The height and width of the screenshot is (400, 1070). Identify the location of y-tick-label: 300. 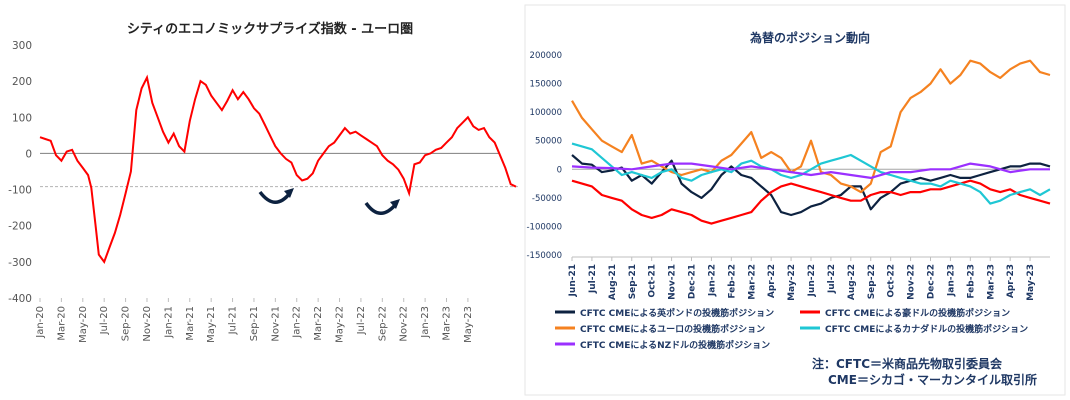
(22, 46).